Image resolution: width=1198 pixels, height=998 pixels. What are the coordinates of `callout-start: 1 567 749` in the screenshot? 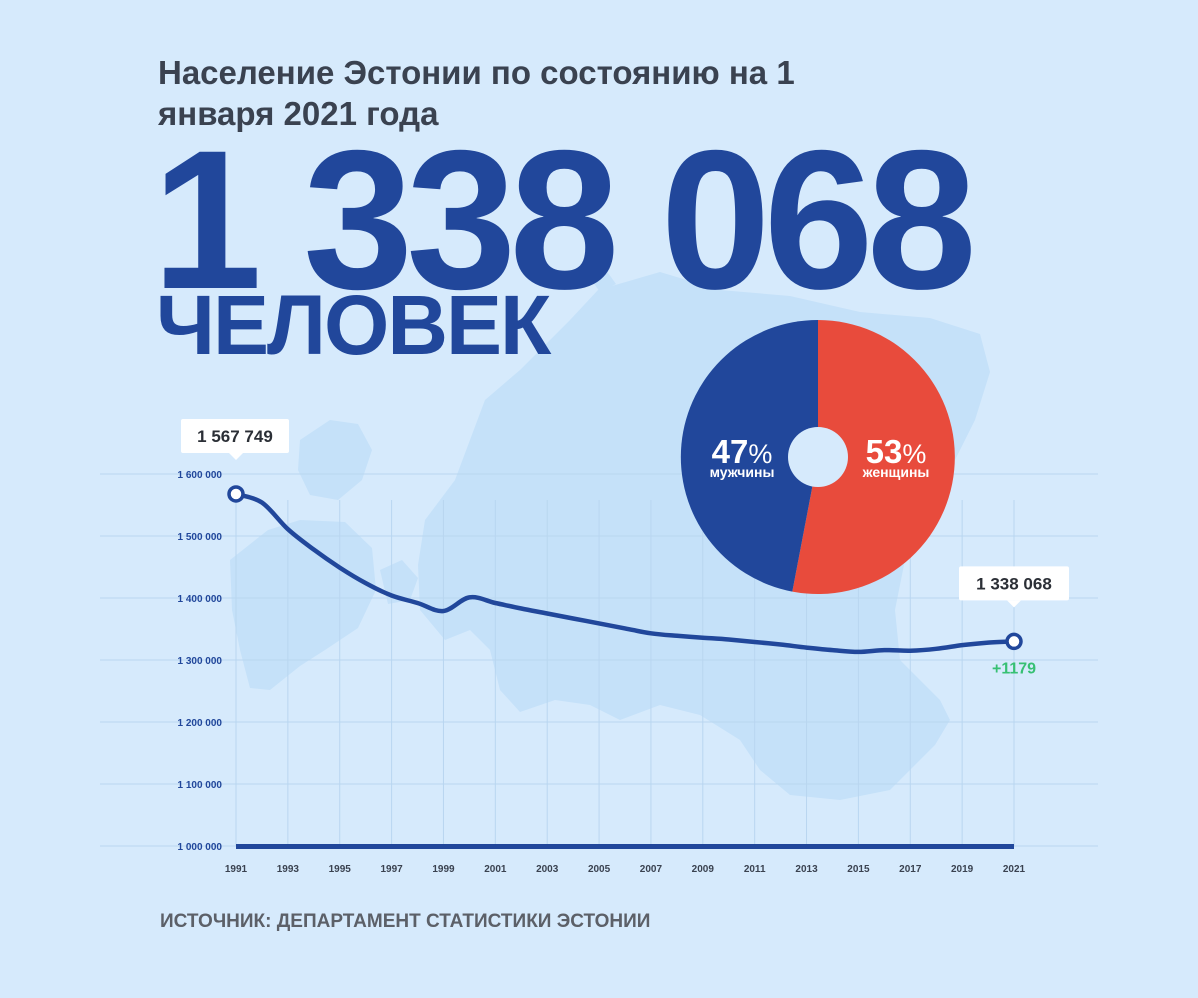 It's located at (235, 460).